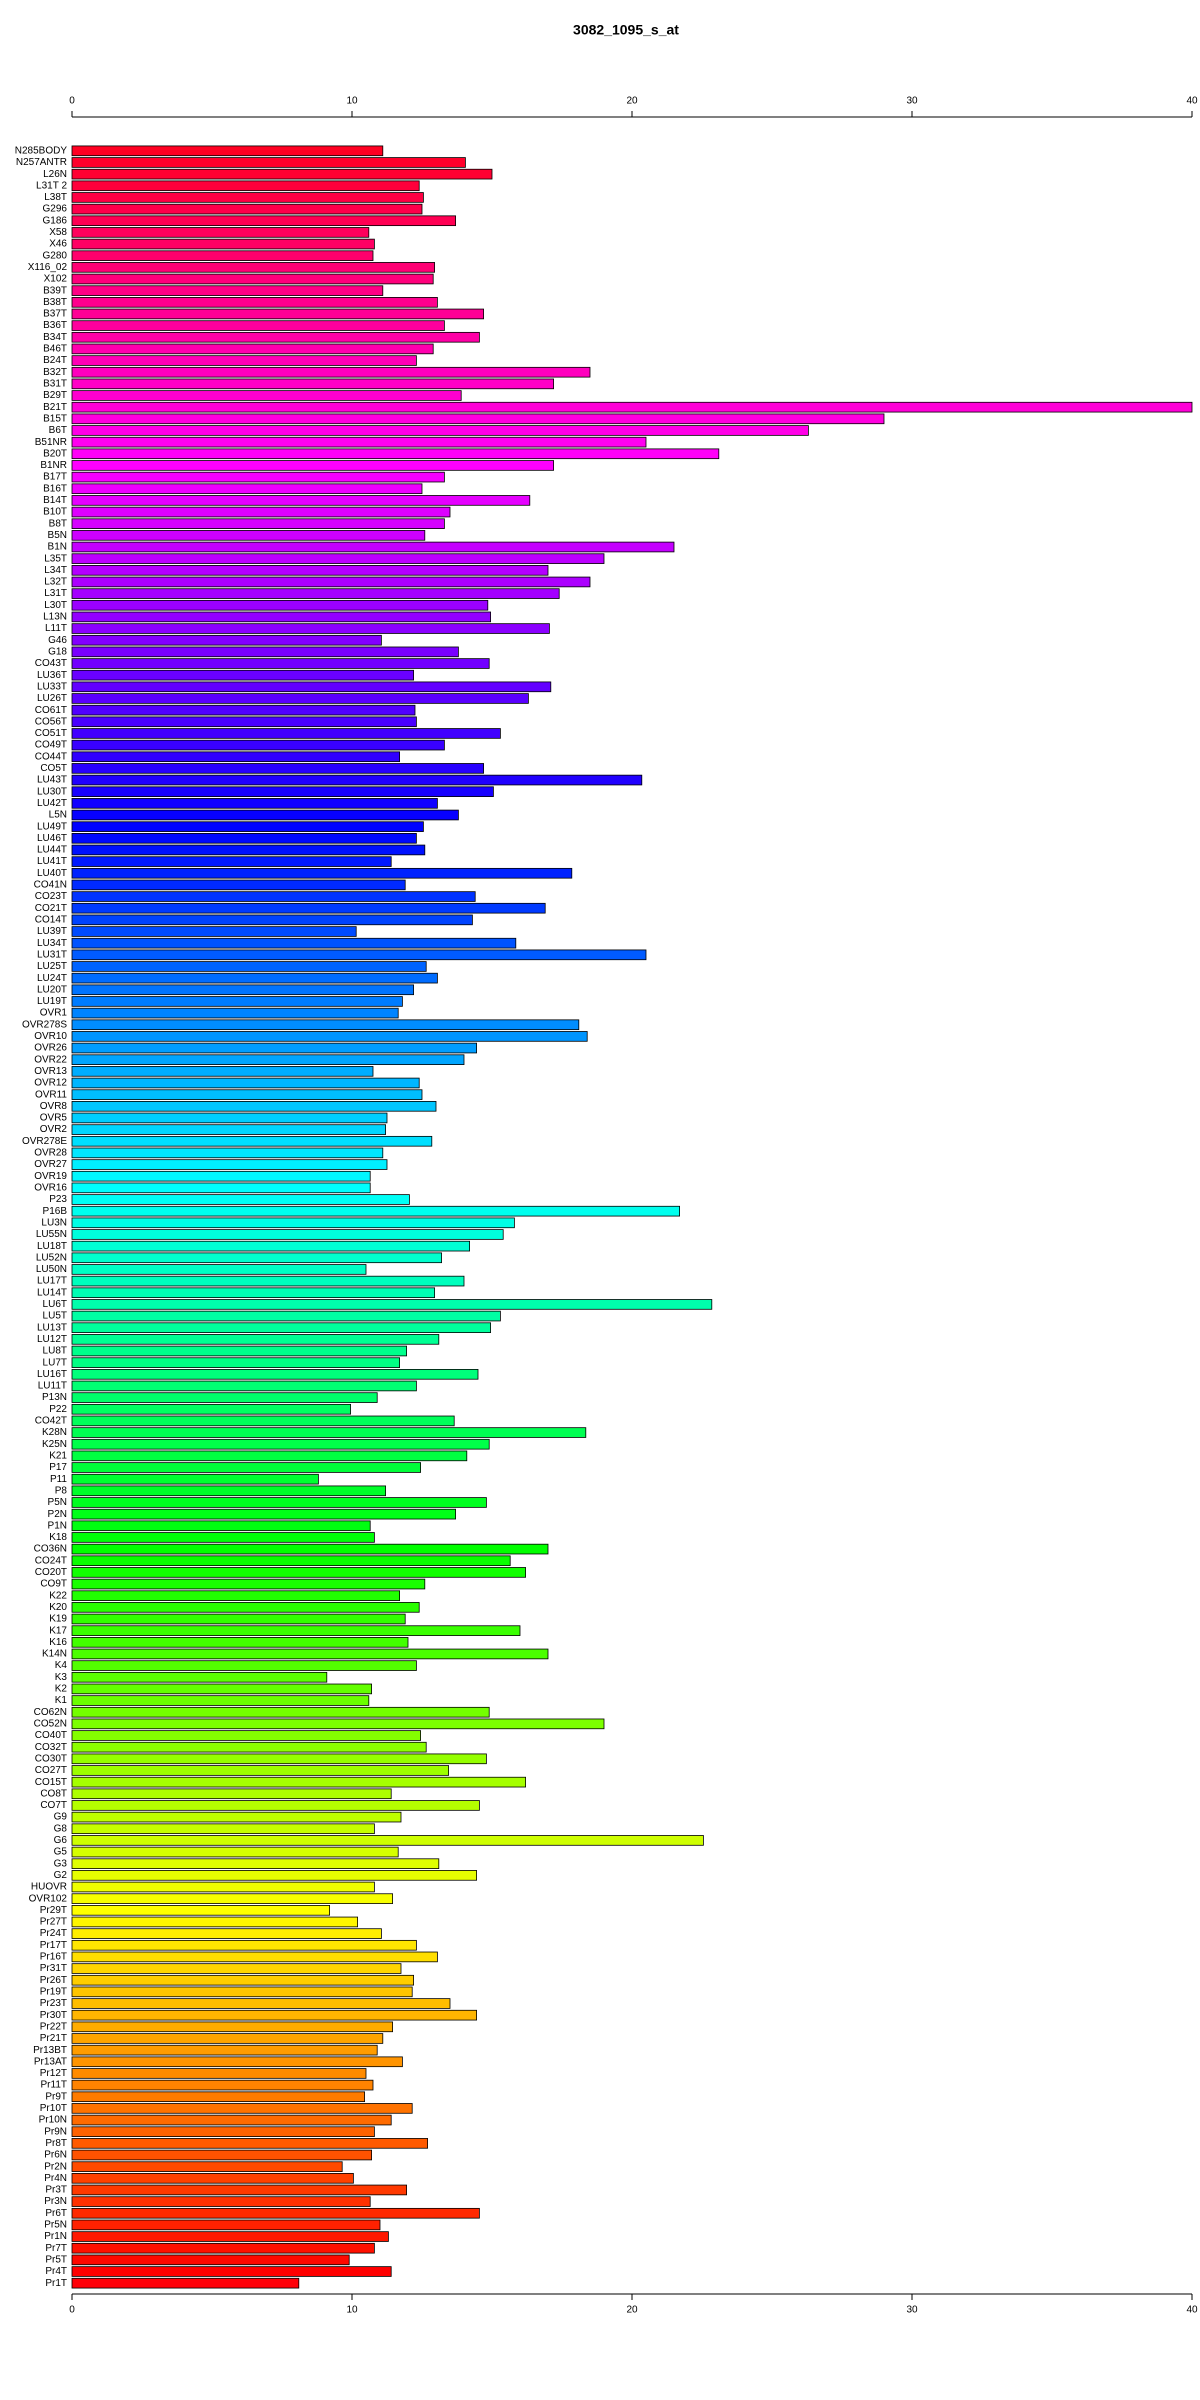 The height and width of the screenshot is (2400, 1200). Describe the element at coordinates (55, 360) in the screenshot. I see `y-tick-label: B24T` at that location.